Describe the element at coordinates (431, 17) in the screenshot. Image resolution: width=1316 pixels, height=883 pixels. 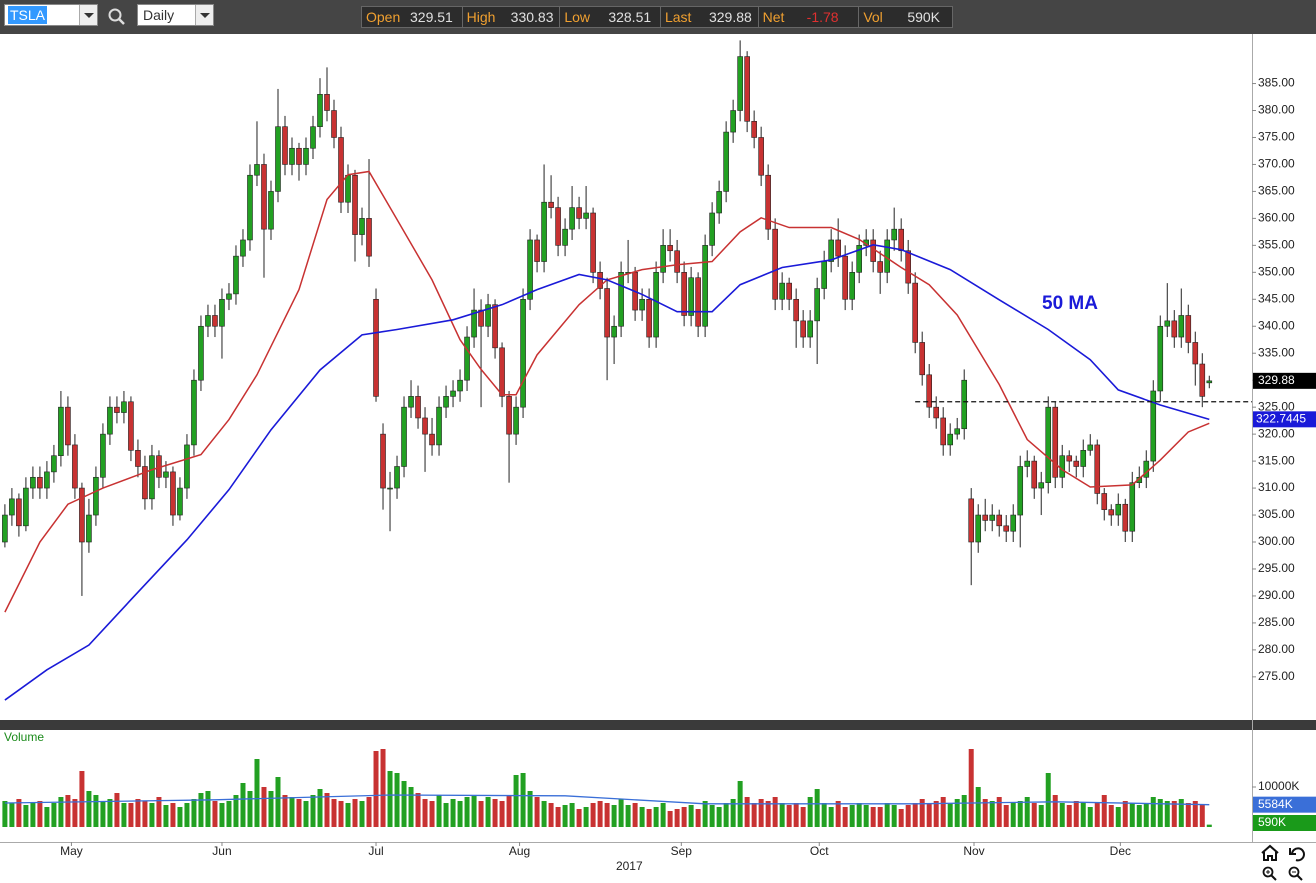
I see `quote-value: 329.51` at that location.